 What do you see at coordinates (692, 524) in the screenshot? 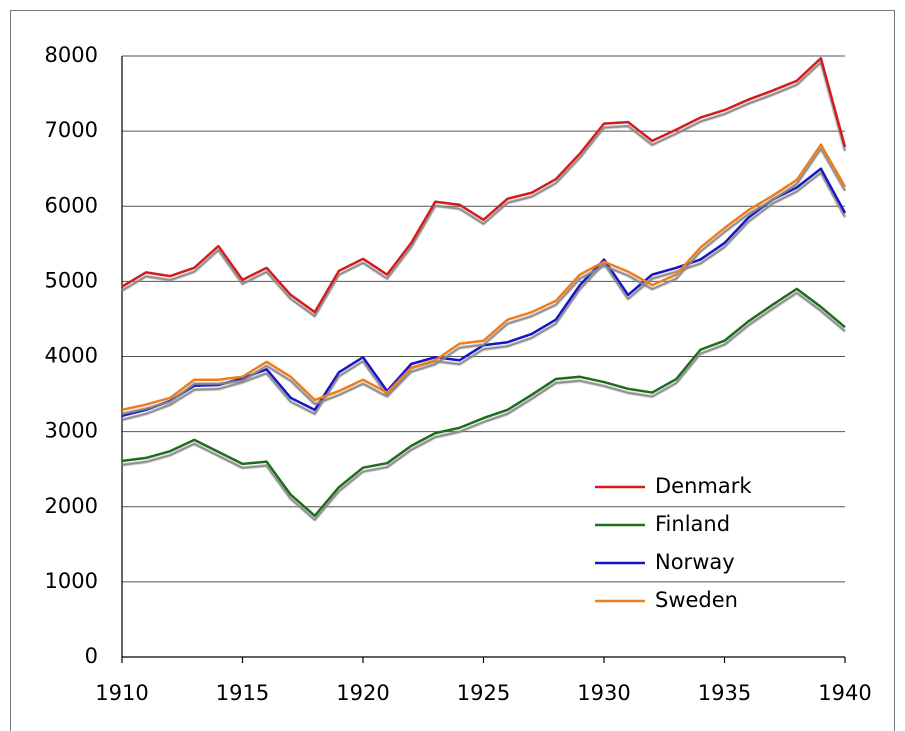
I see `legend-label: Finland` at bounding box center [692, 524].